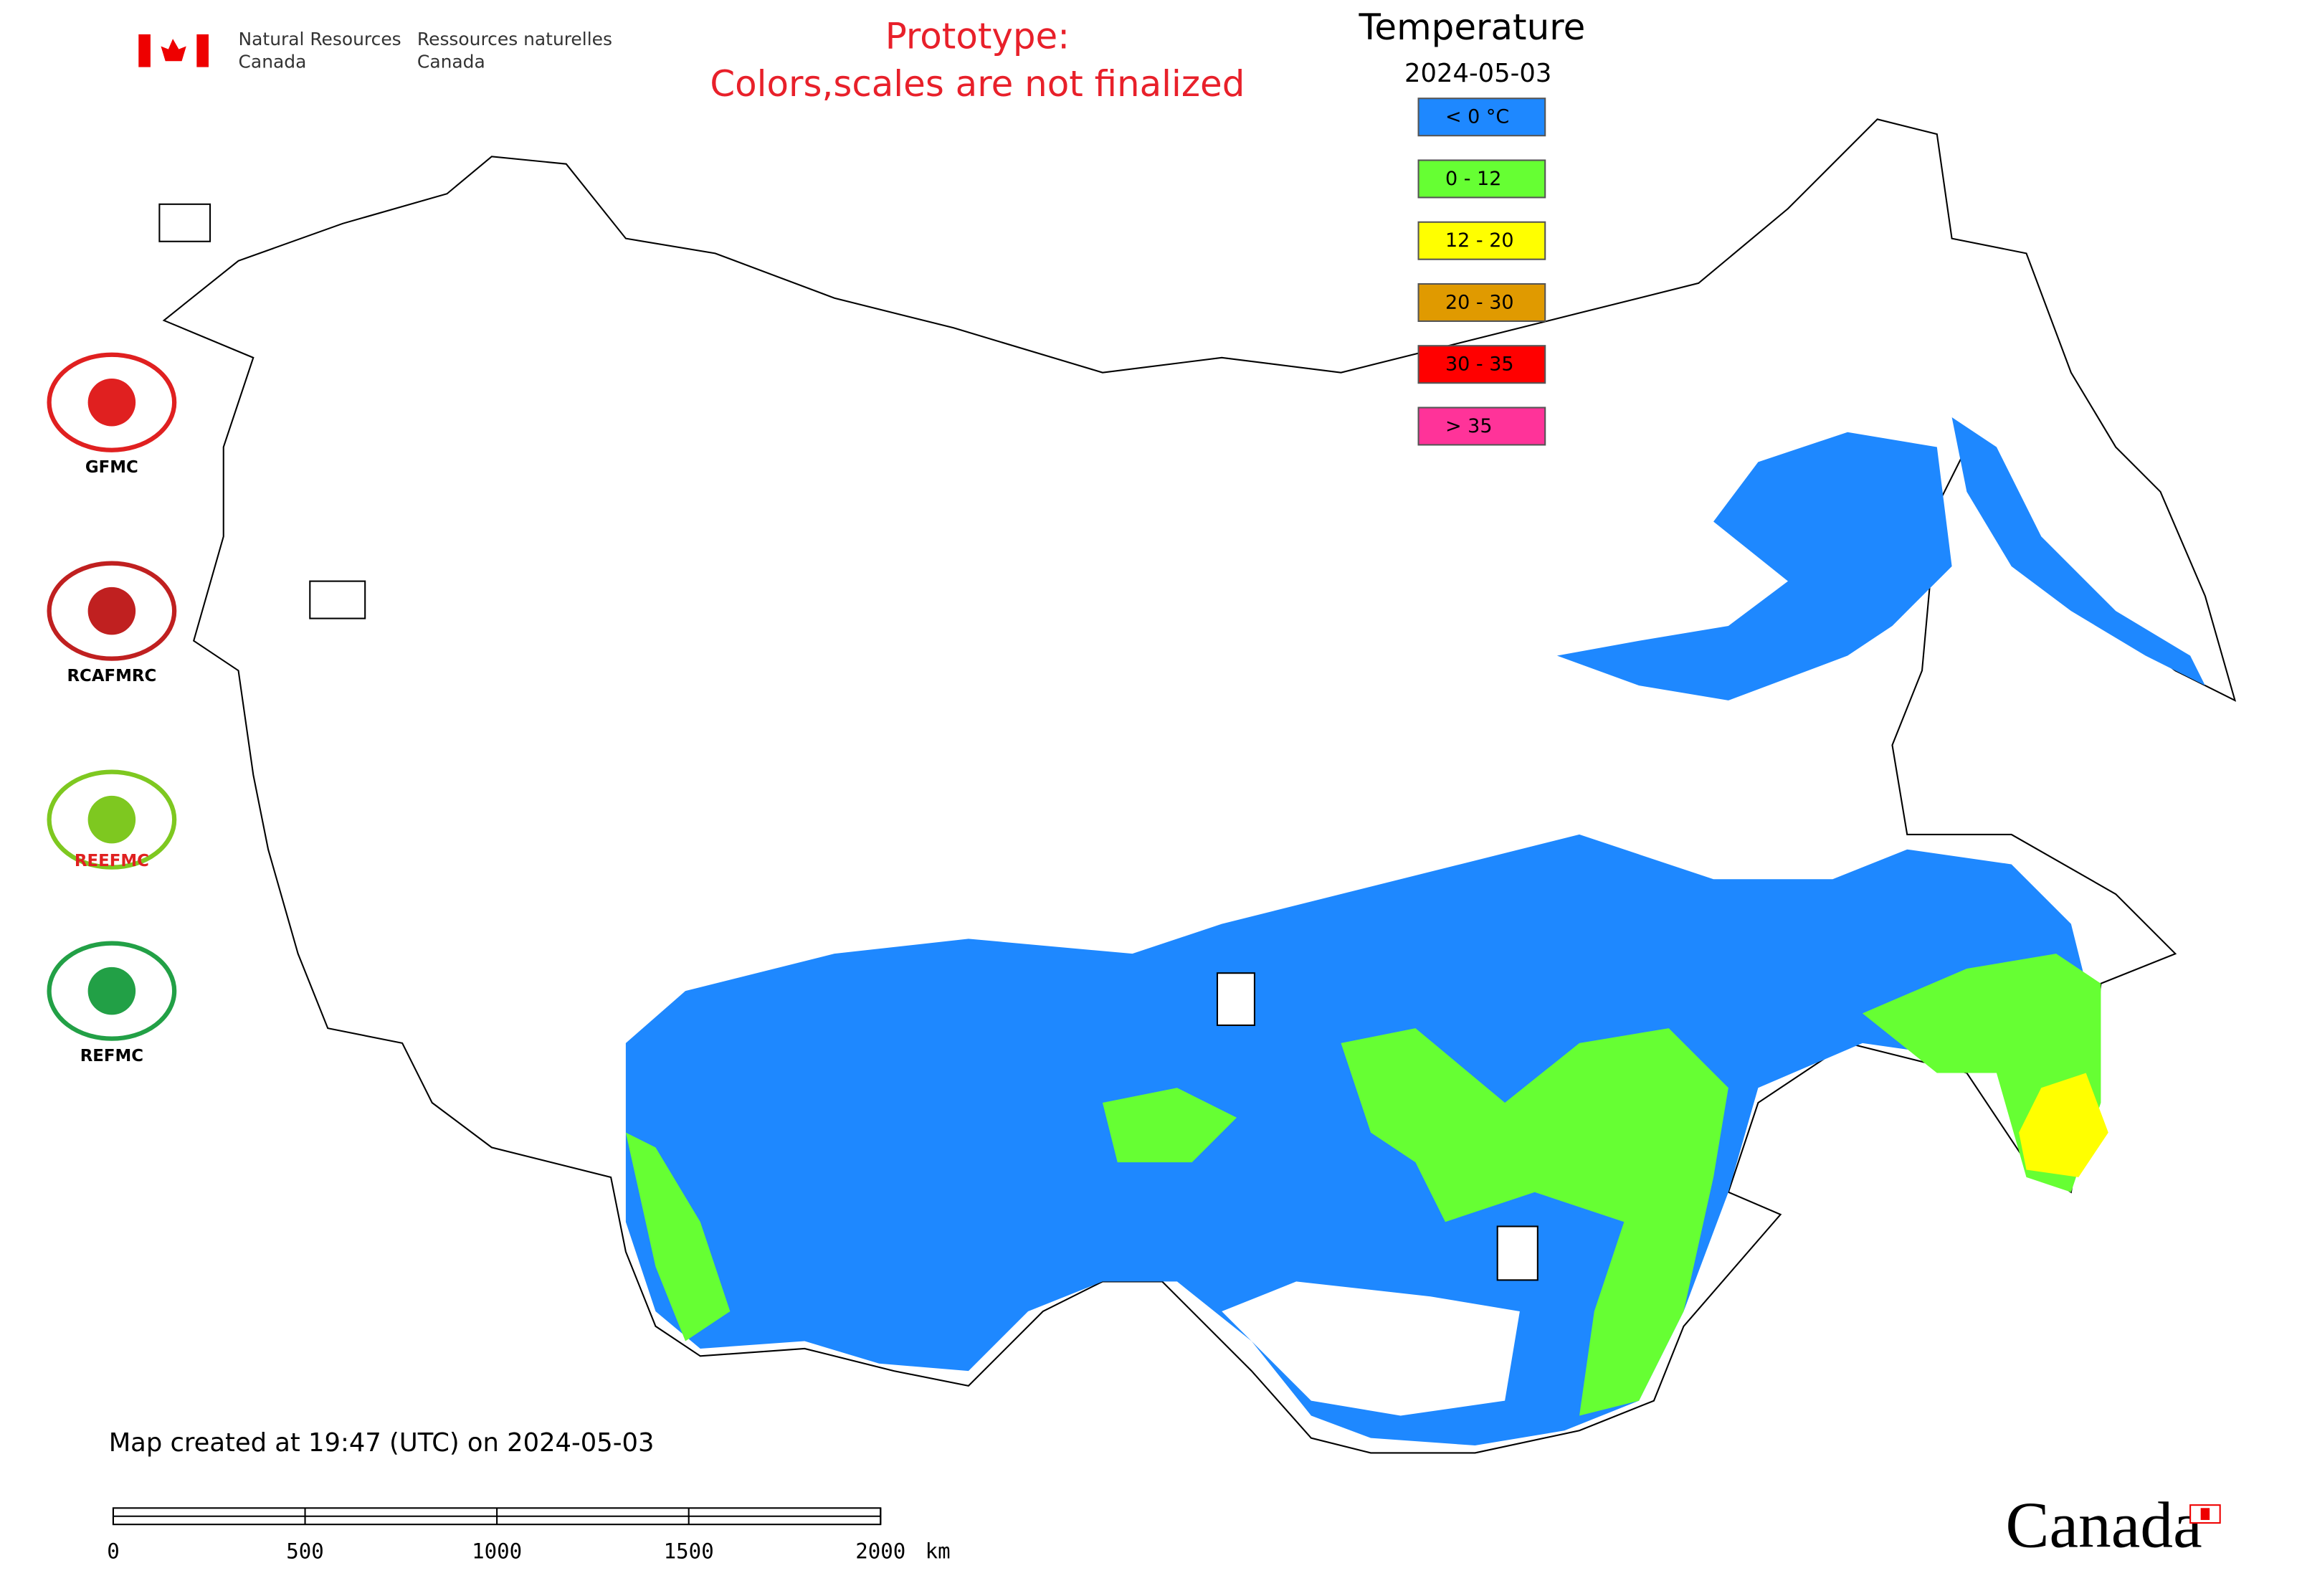 Image resolution: width=2302 pixels, height=1596 pixels. Describe the element at coordinates (938, 1551) in the screenshot. I see `scale-bar-unit: km` at that location.